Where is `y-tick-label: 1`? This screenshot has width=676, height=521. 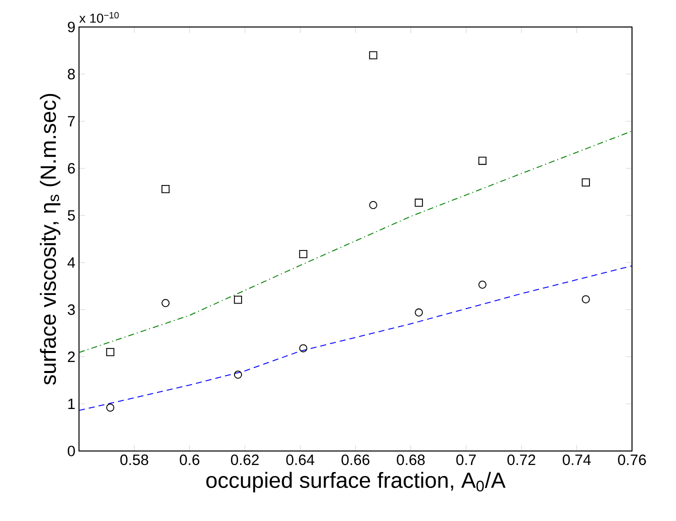 y-tick-label: 1 is located at coordinates (71, 404).